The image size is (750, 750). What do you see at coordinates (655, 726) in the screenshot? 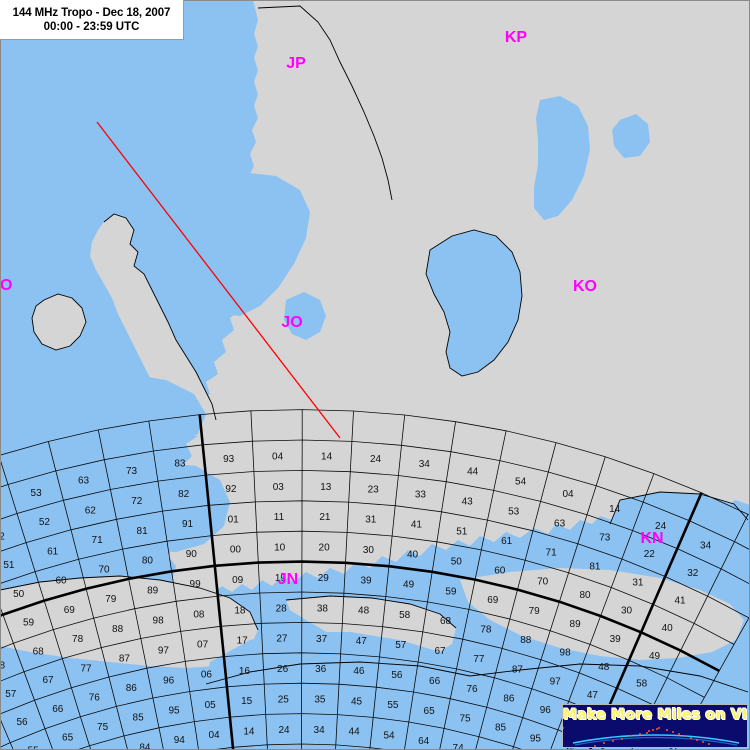
I see `promo-banner: Make More Miles on VHF` at bounding box center [655, 726].